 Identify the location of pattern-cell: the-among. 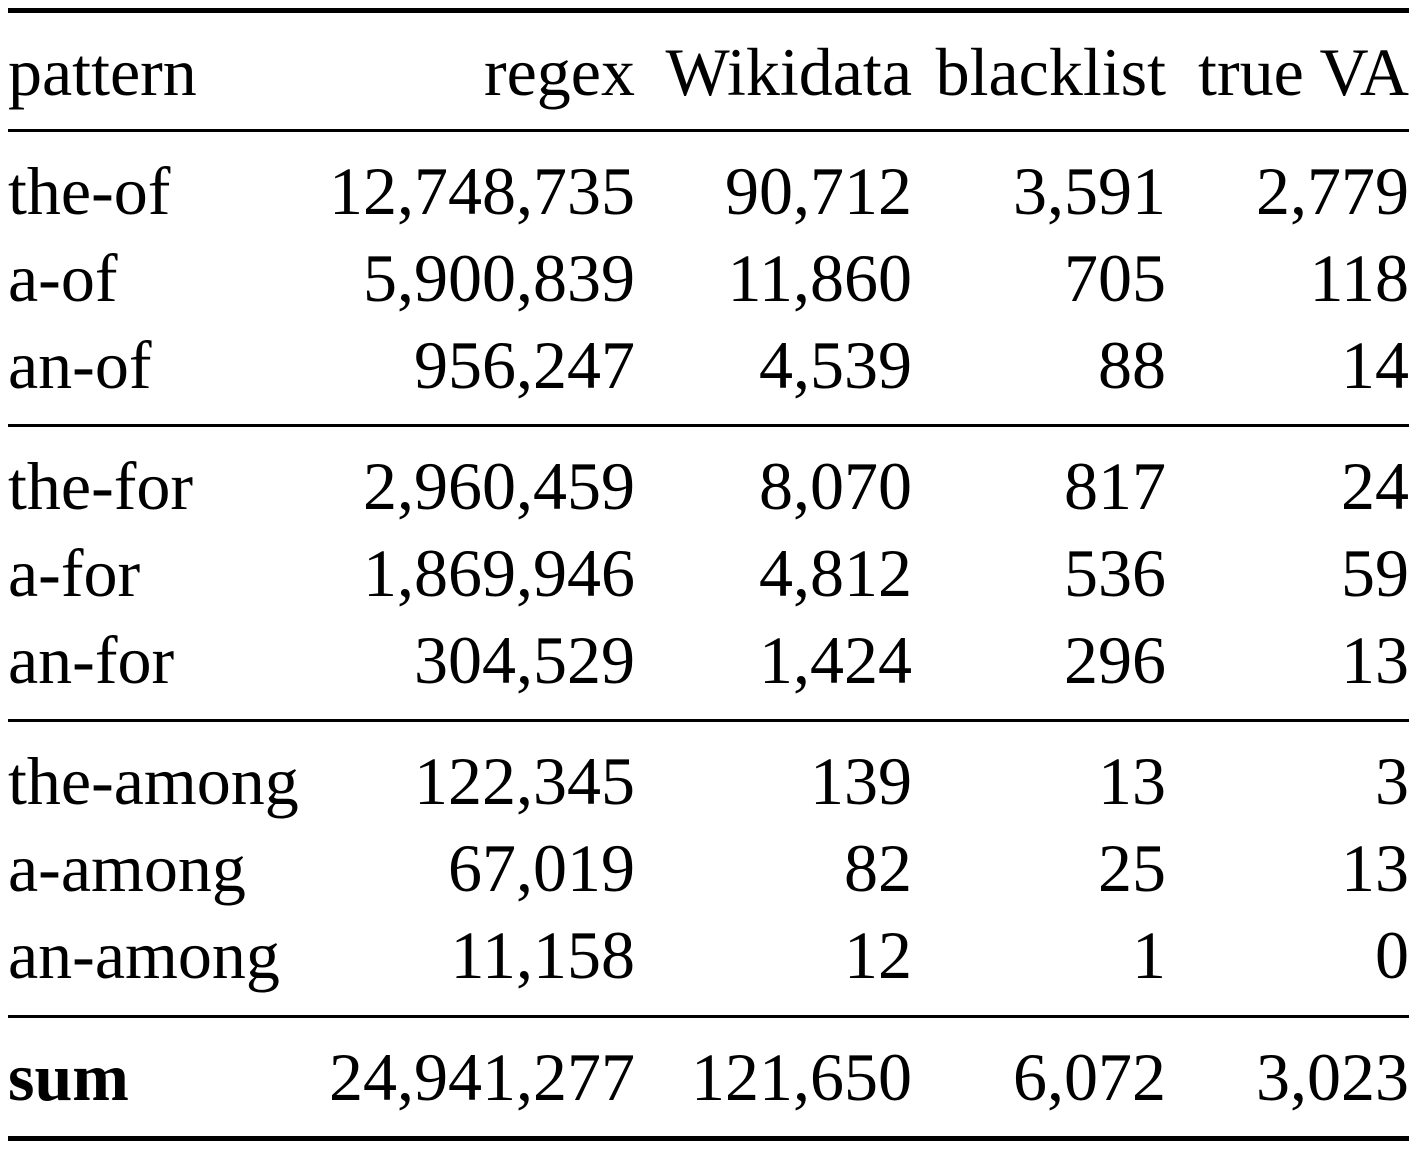
(153, 781).